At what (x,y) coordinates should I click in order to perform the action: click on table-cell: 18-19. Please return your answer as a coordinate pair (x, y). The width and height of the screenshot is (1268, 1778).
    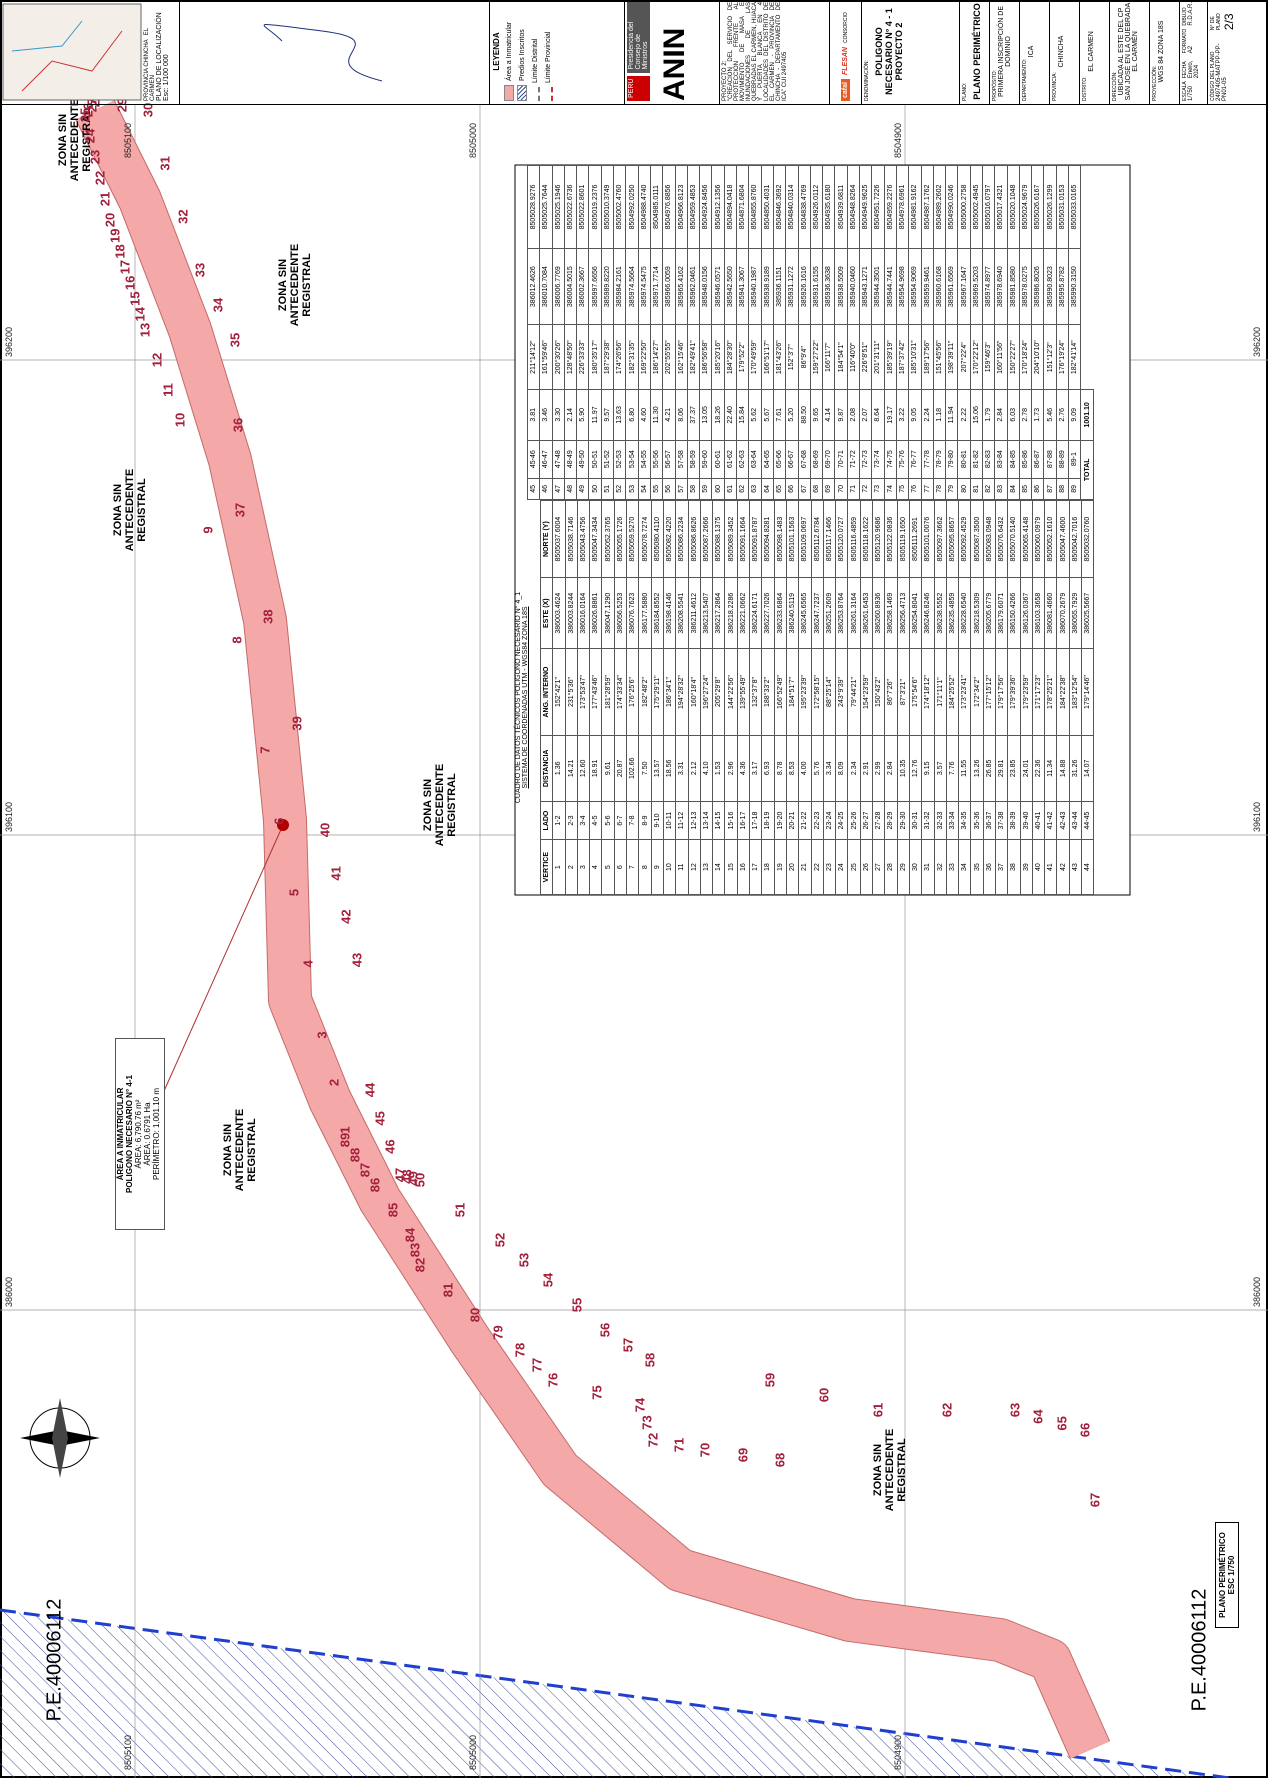
    Looking at the image, I should click on (768, 820).